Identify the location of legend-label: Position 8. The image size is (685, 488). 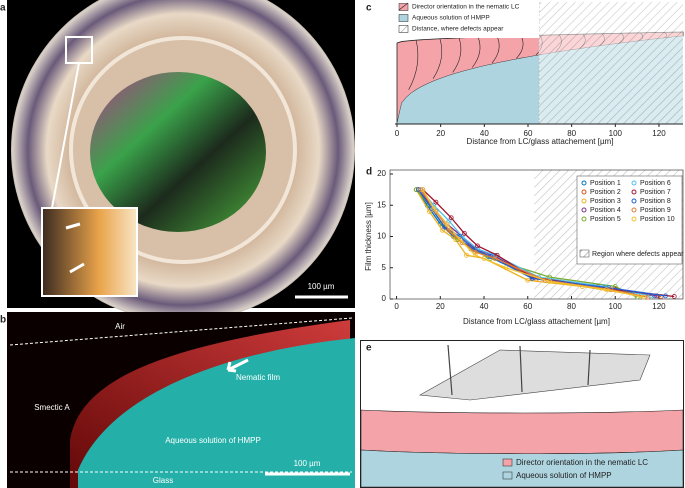
(655, 201).